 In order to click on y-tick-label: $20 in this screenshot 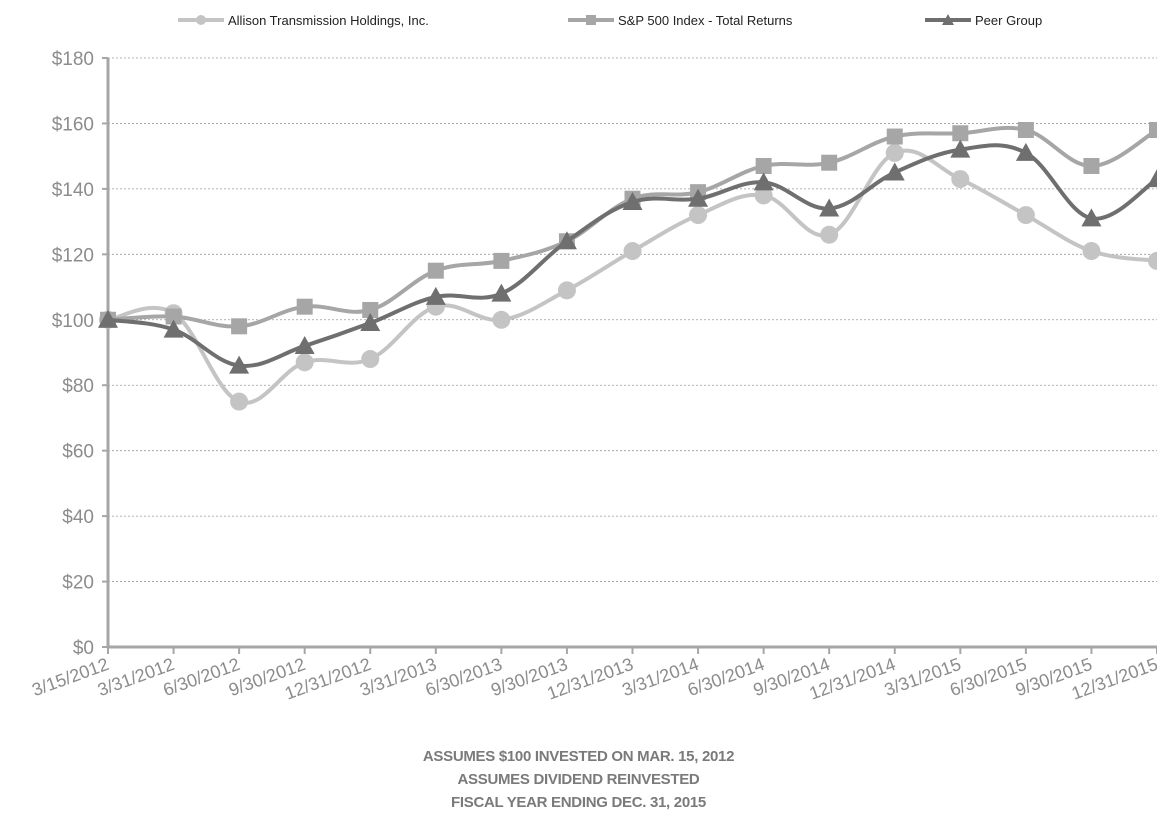, I will do `click(78, 583)`.